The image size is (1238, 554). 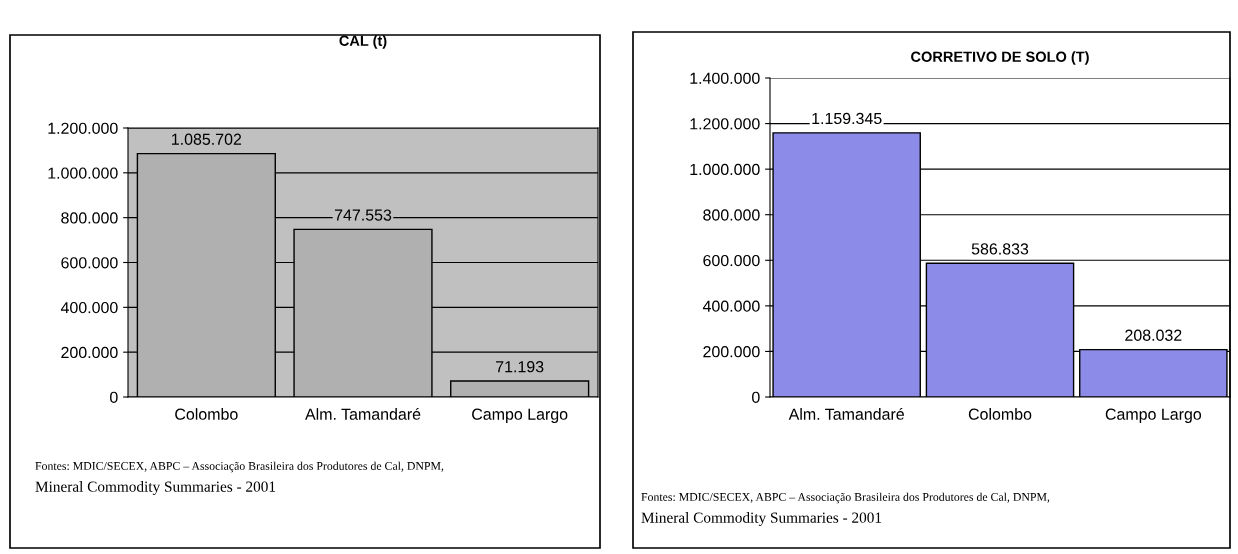 What do you see at coordinates (1153, 335) in the screenshot?
I see `data-label: 208.032` at bounding box center [1153, 335].